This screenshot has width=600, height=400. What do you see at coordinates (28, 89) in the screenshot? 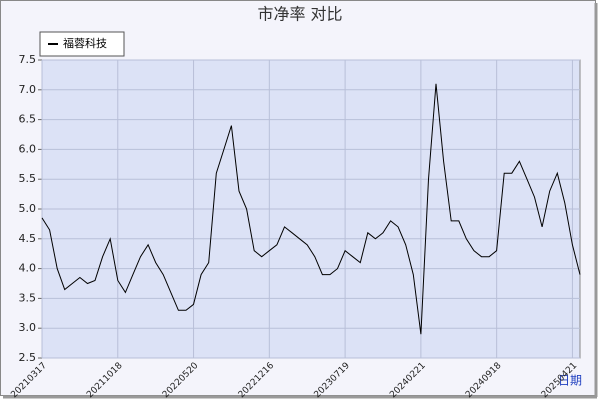
I see `y-tick-label: 7.0` at bounding box center [28, 89].